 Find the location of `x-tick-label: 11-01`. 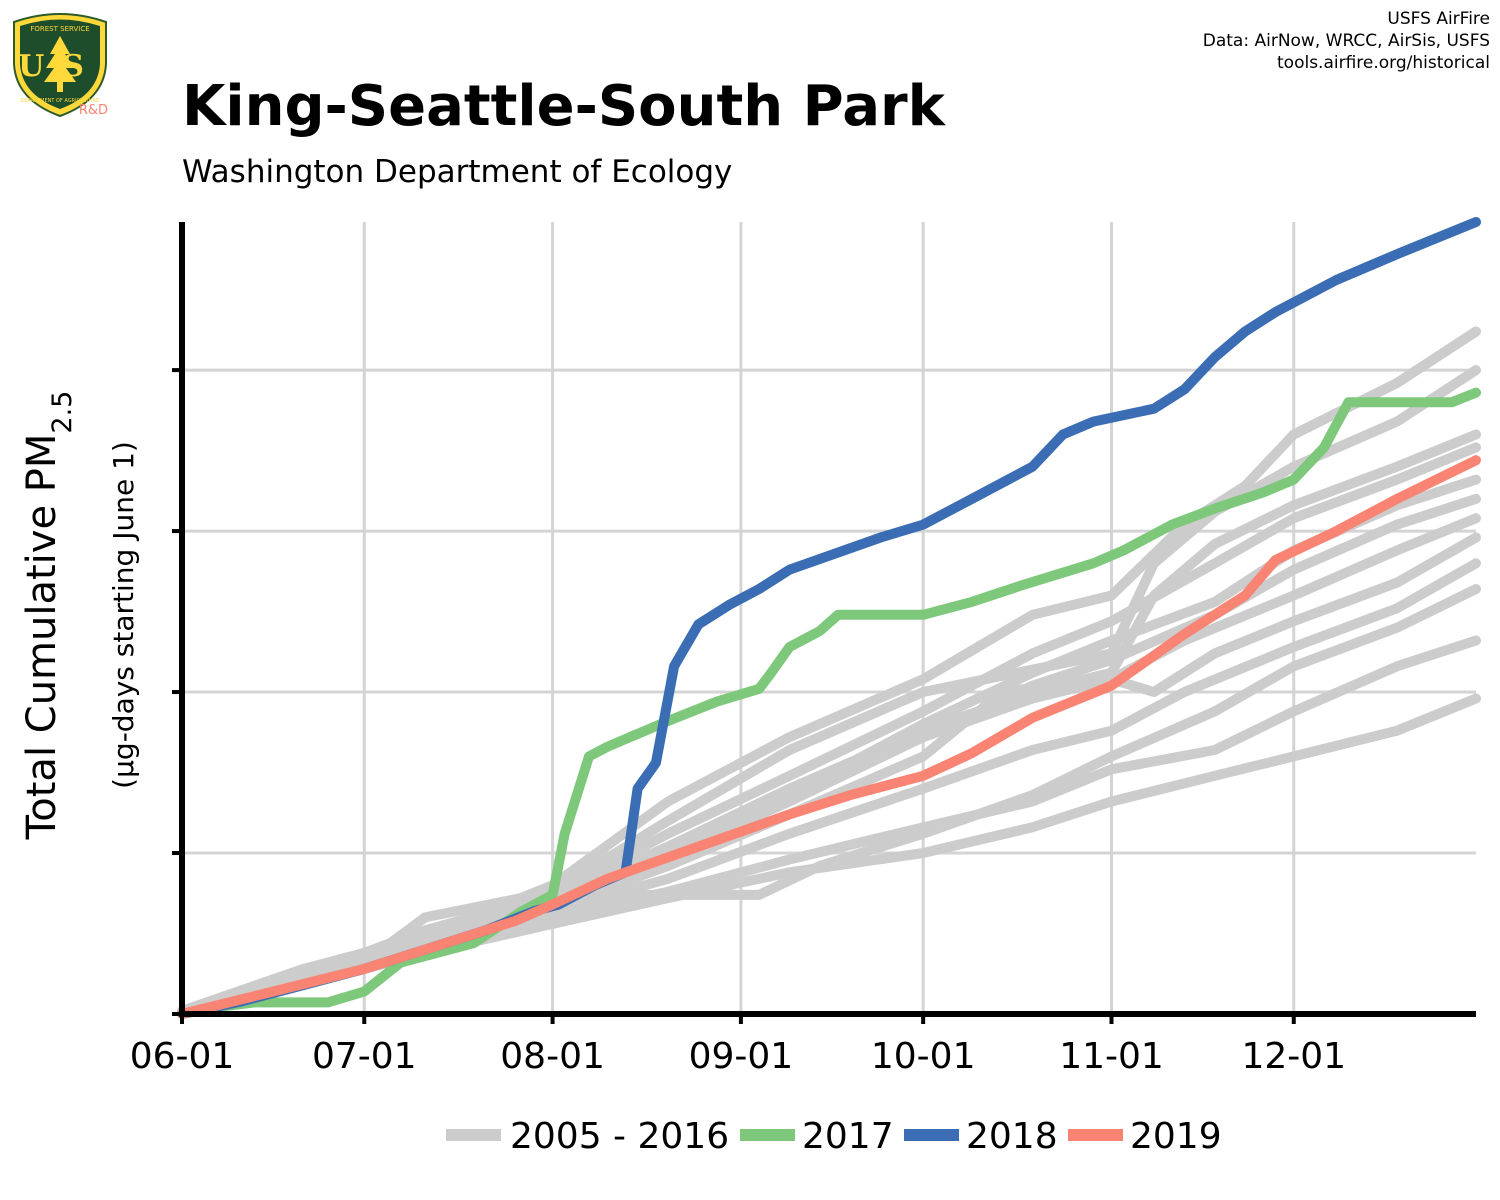

x-tick-label: 11-01 is located at coordinates (1111, 1056).